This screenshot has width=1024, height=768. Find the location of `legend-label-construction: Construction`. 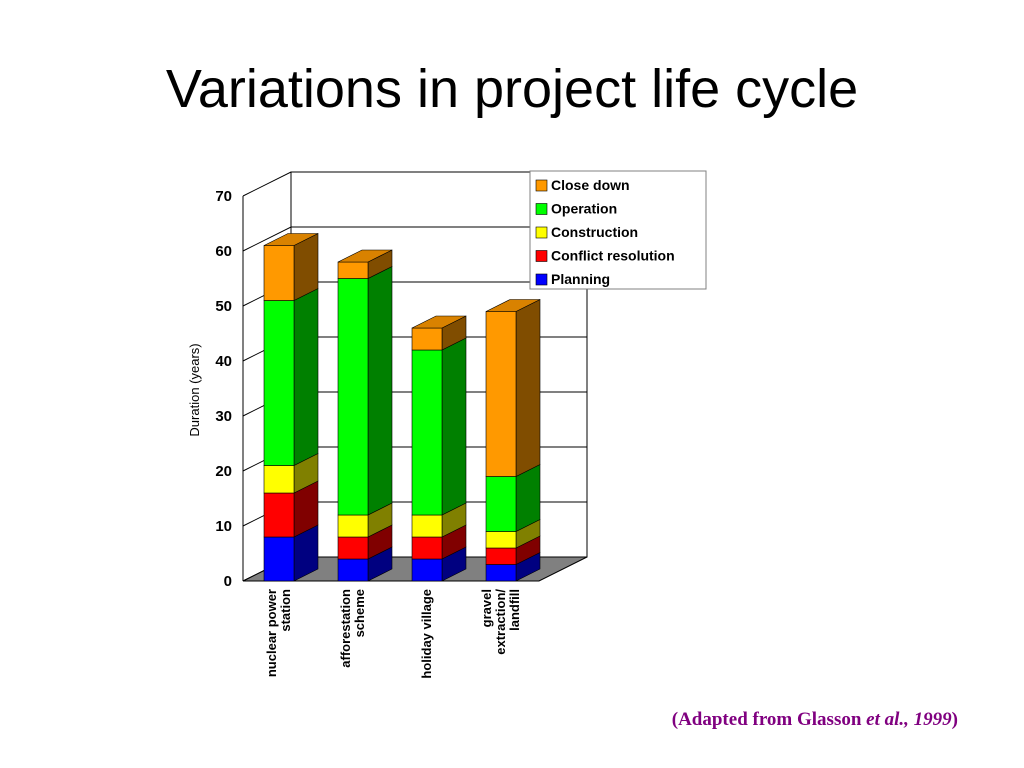

legend-label-construction: Construction is located at coordinates (594, 232).